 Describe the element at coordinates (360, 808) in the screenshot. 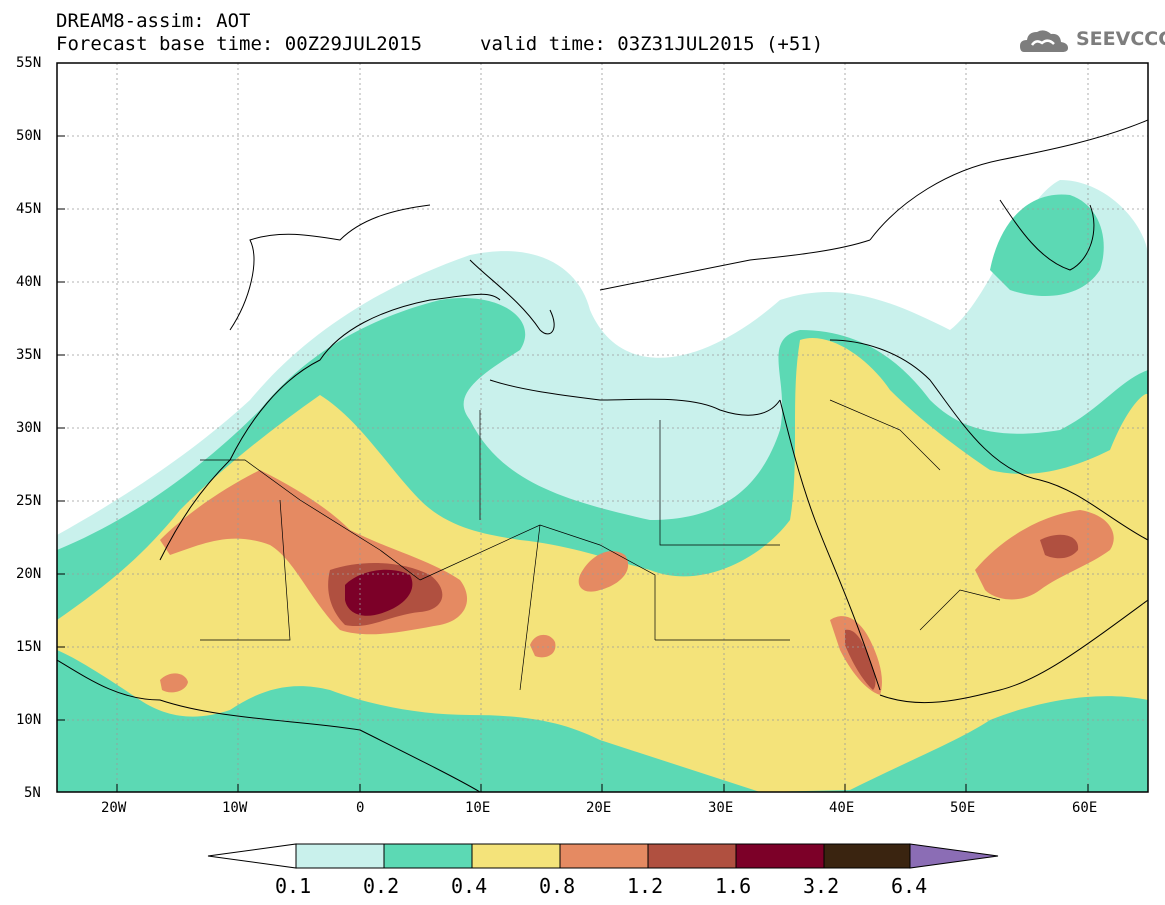

I see `lon-label: 0` at that location.